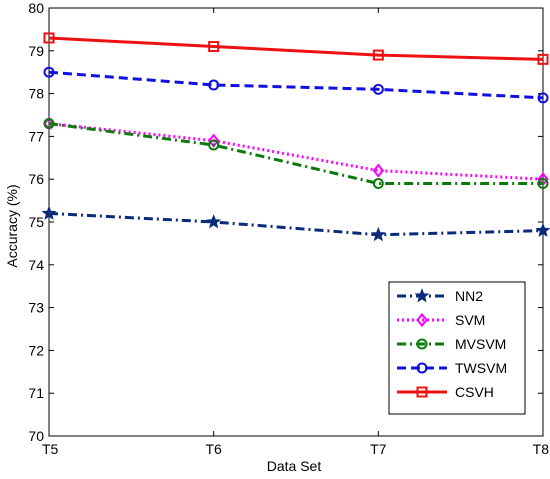  Describe the element at coordinates (543, 98) in the screenshot. I see `data-point-twsvm-t8` at that location.